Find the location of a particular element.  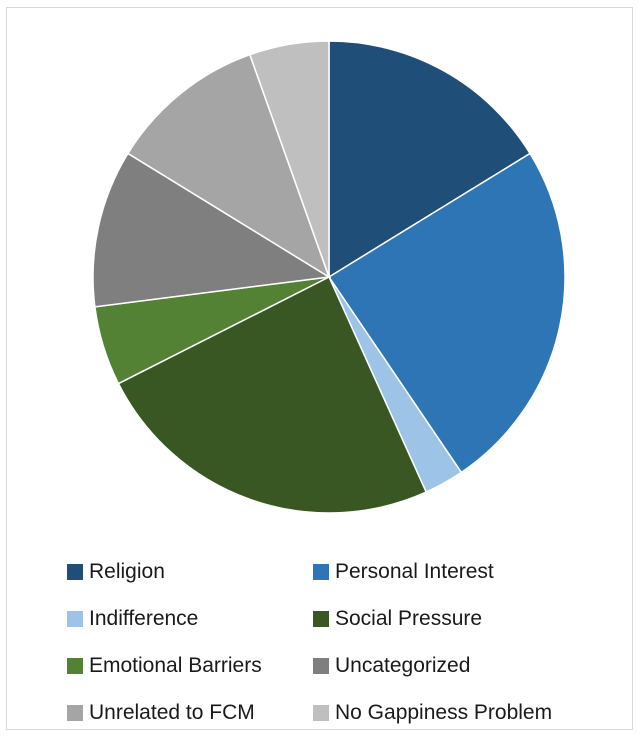

legend-label: Unrelated to FCM is located at coordinates (172, 712).